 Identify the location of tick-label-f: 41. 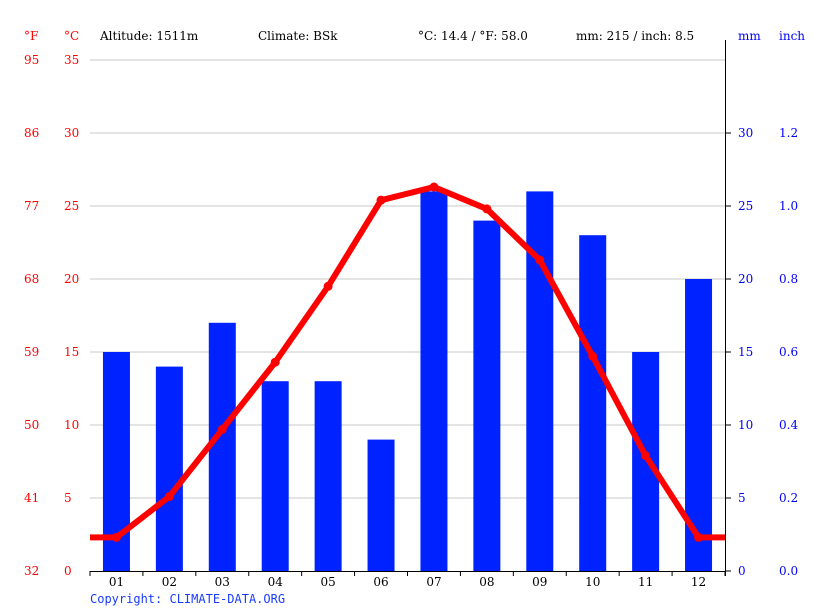
(31, 498).